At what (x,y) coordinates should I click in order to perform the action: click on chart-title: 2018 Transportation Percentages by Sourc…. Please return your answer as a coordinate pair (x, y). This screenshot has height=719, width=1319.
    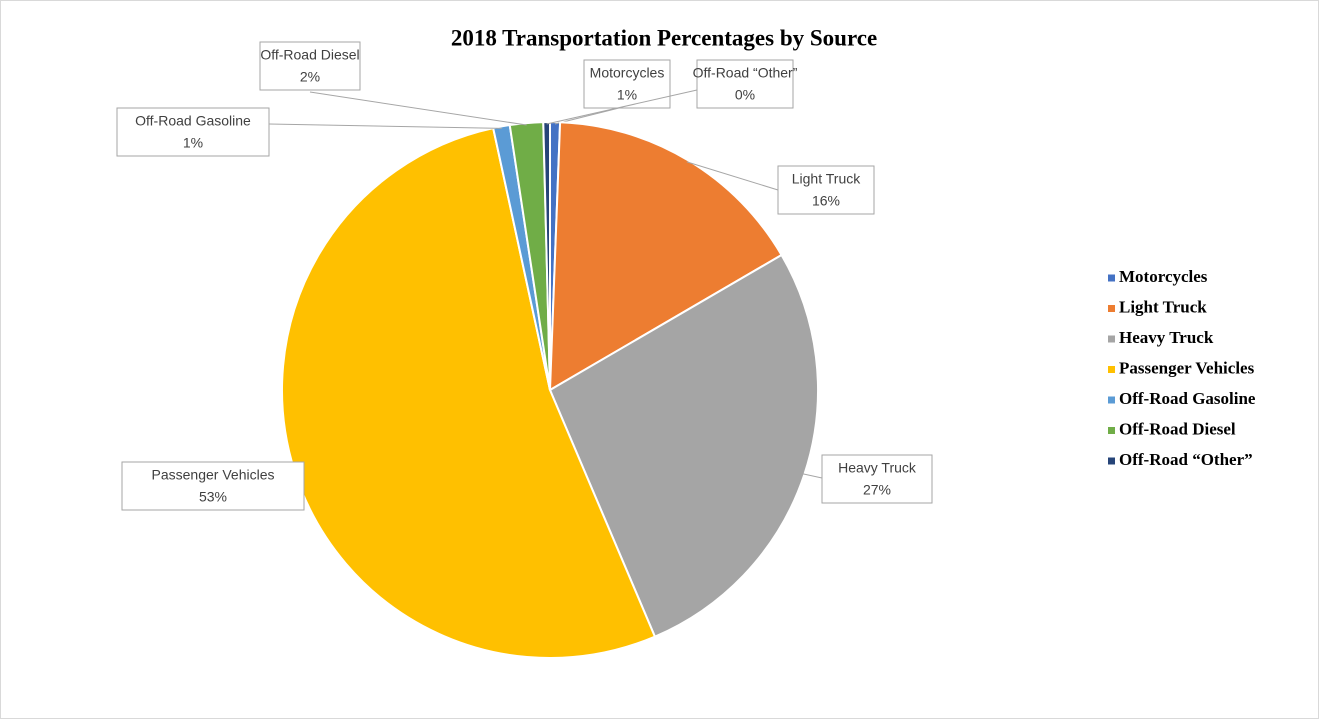
    Looking at the image, I should click on (664, 37).